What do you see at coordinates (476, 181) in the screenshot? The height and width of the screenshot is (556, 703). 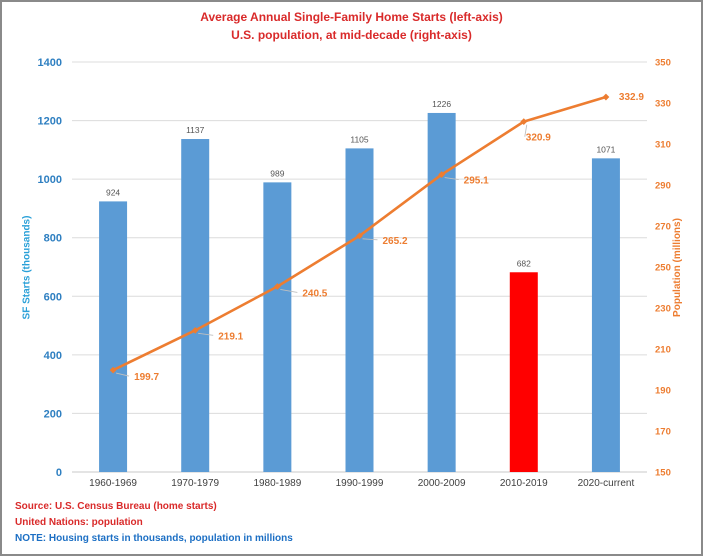 I see `line-value-label: 295.1` at bounding box center [476, 181].